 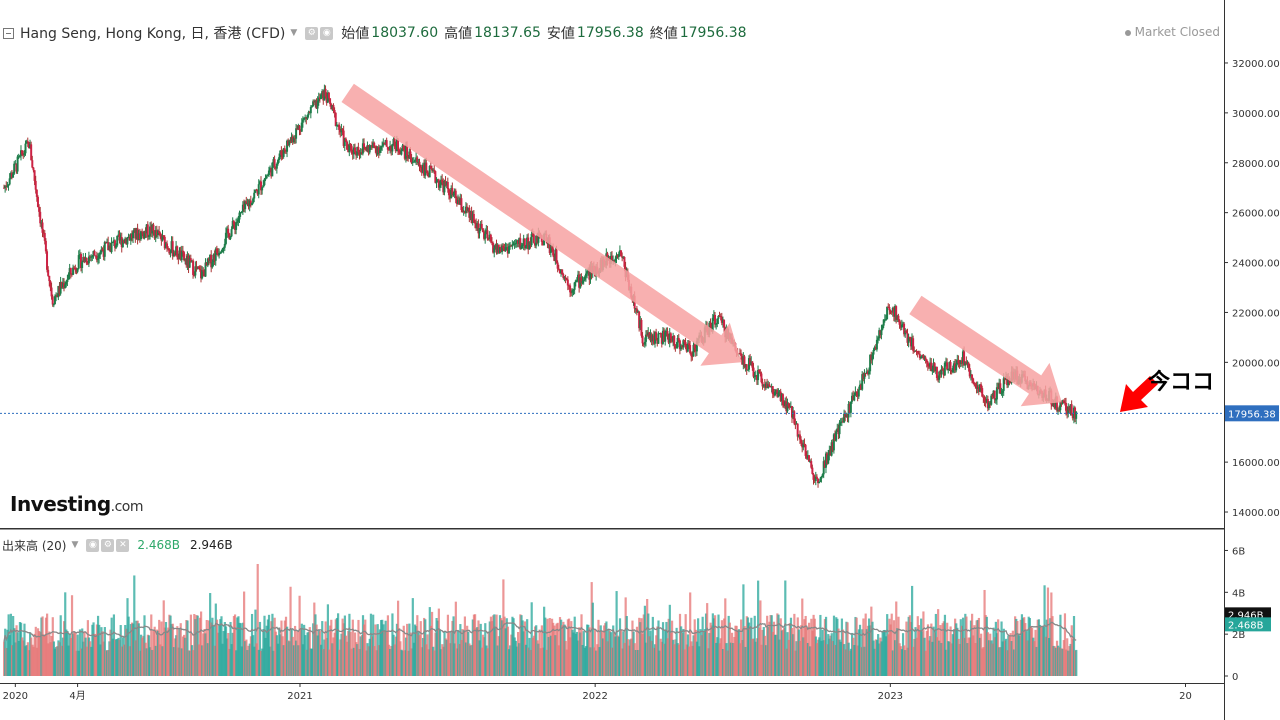 What do you see at coordinates (612, 529) in the screenshot?
I see `pane-separator` at bounding box center [612, 529].